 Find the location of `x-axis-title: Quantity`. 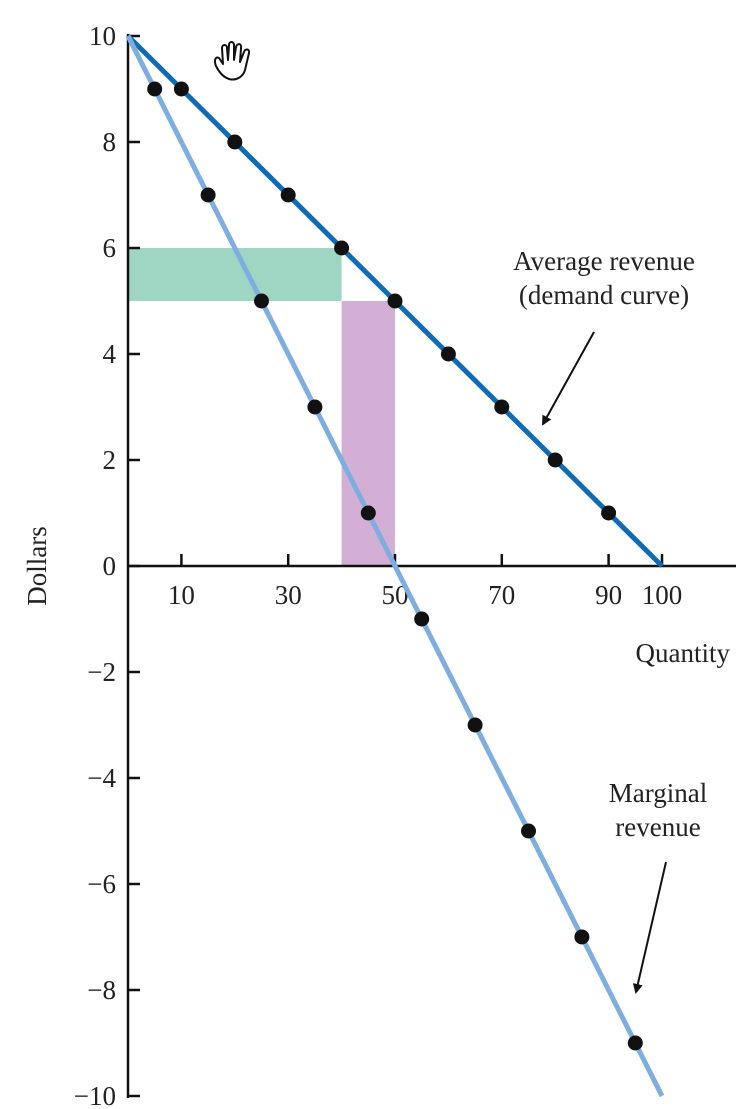

x-axis-title: Quantity is located at coordinates (683, 653).